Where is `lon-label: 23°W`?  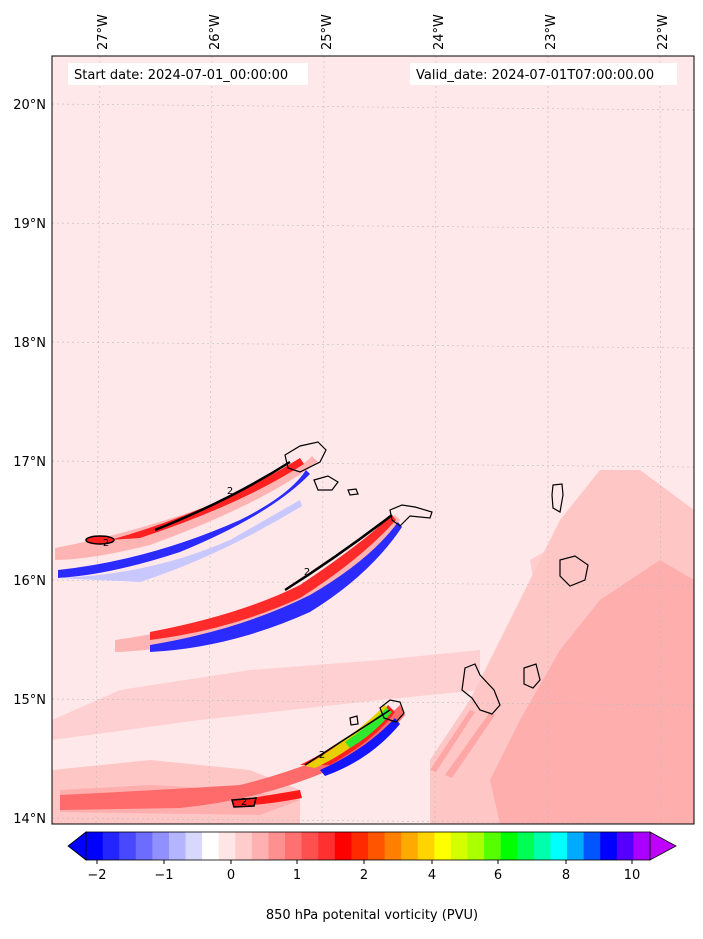 lon-label: 23°W is located at coordinates (551, 32).